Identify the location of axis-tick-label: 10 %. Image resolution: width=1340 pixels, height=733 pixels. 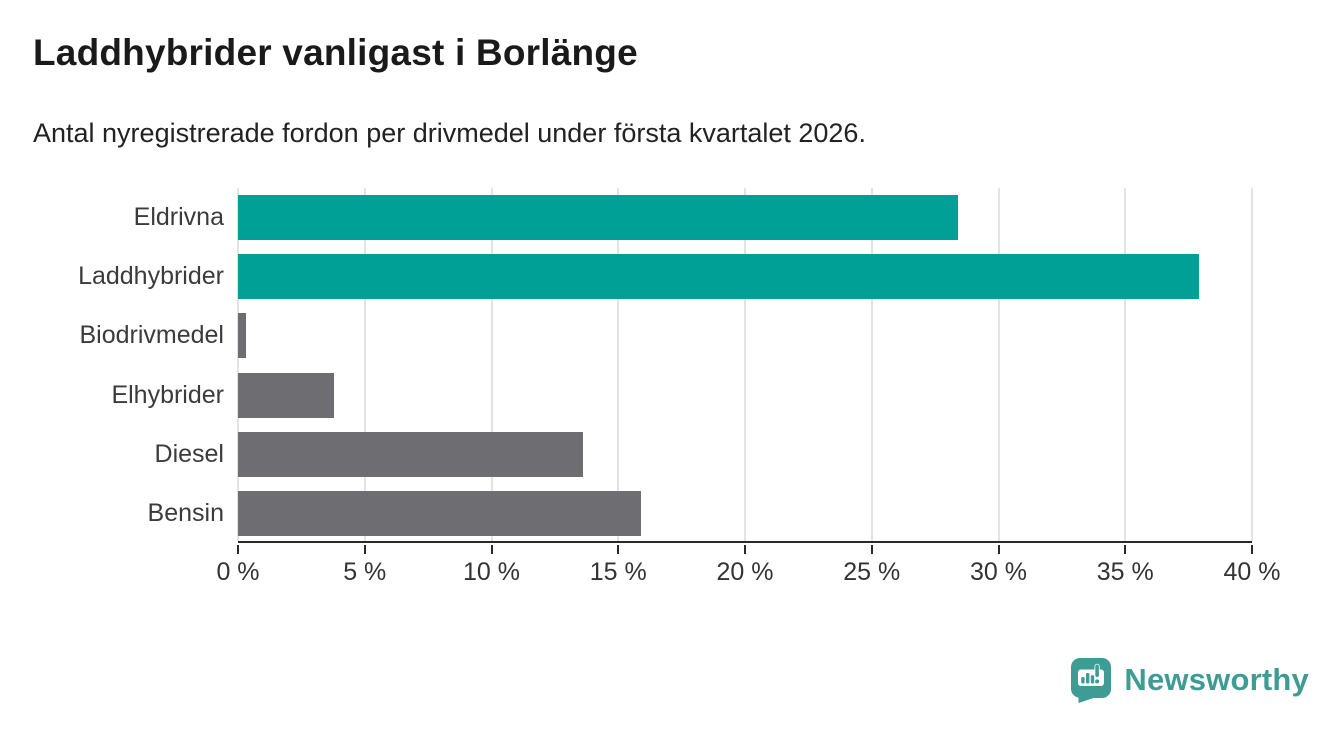
(491, 572).